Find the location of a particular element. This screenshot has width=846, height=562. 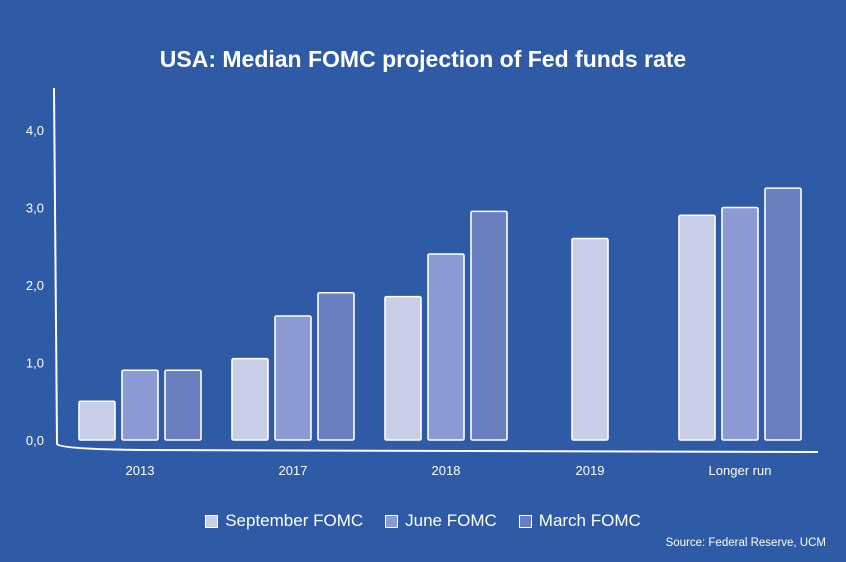

legend-swatch-september is located at coordinates (212, 521).